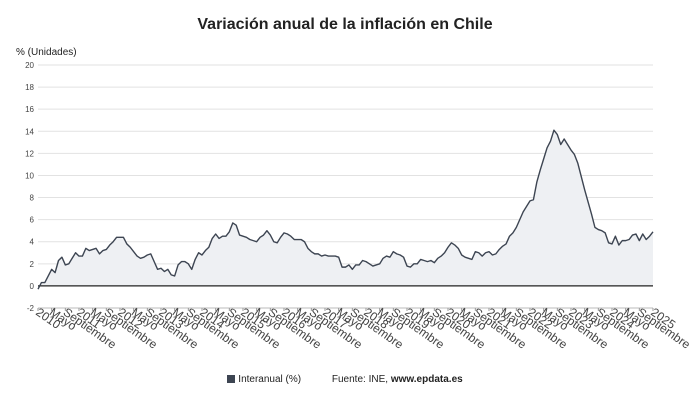  What do you see at coordinates (32, 242) in the screenshot?
I see `y-tick-label: 4` at bounding box center [32, 242].